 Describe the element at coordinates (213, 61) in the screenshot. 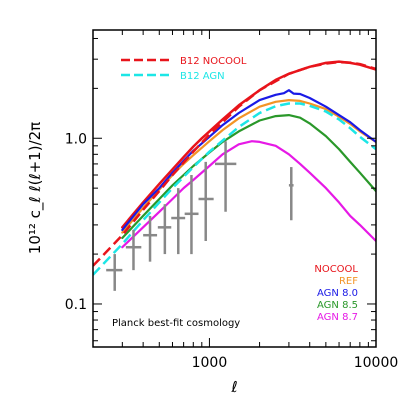

I see `legend-top-label-b12-nocool: B12 NOCOOL` at that location.